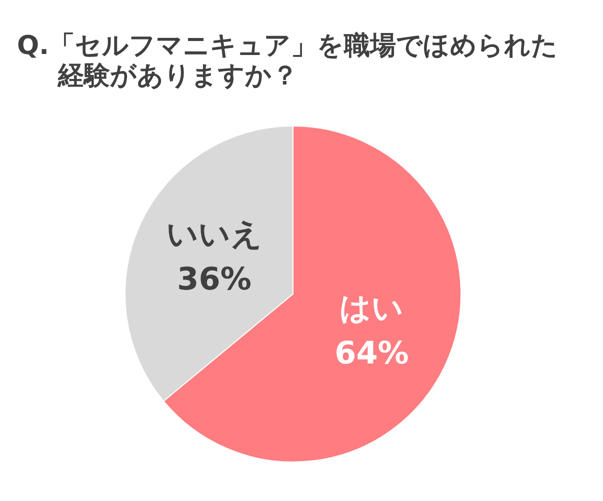 Image resolution: width=603 pixels, height=501 pixels. What do you see at coordinates (371, 354) in the screenshot?
I see `data-label: 64%` at bounding box center [371, 354].